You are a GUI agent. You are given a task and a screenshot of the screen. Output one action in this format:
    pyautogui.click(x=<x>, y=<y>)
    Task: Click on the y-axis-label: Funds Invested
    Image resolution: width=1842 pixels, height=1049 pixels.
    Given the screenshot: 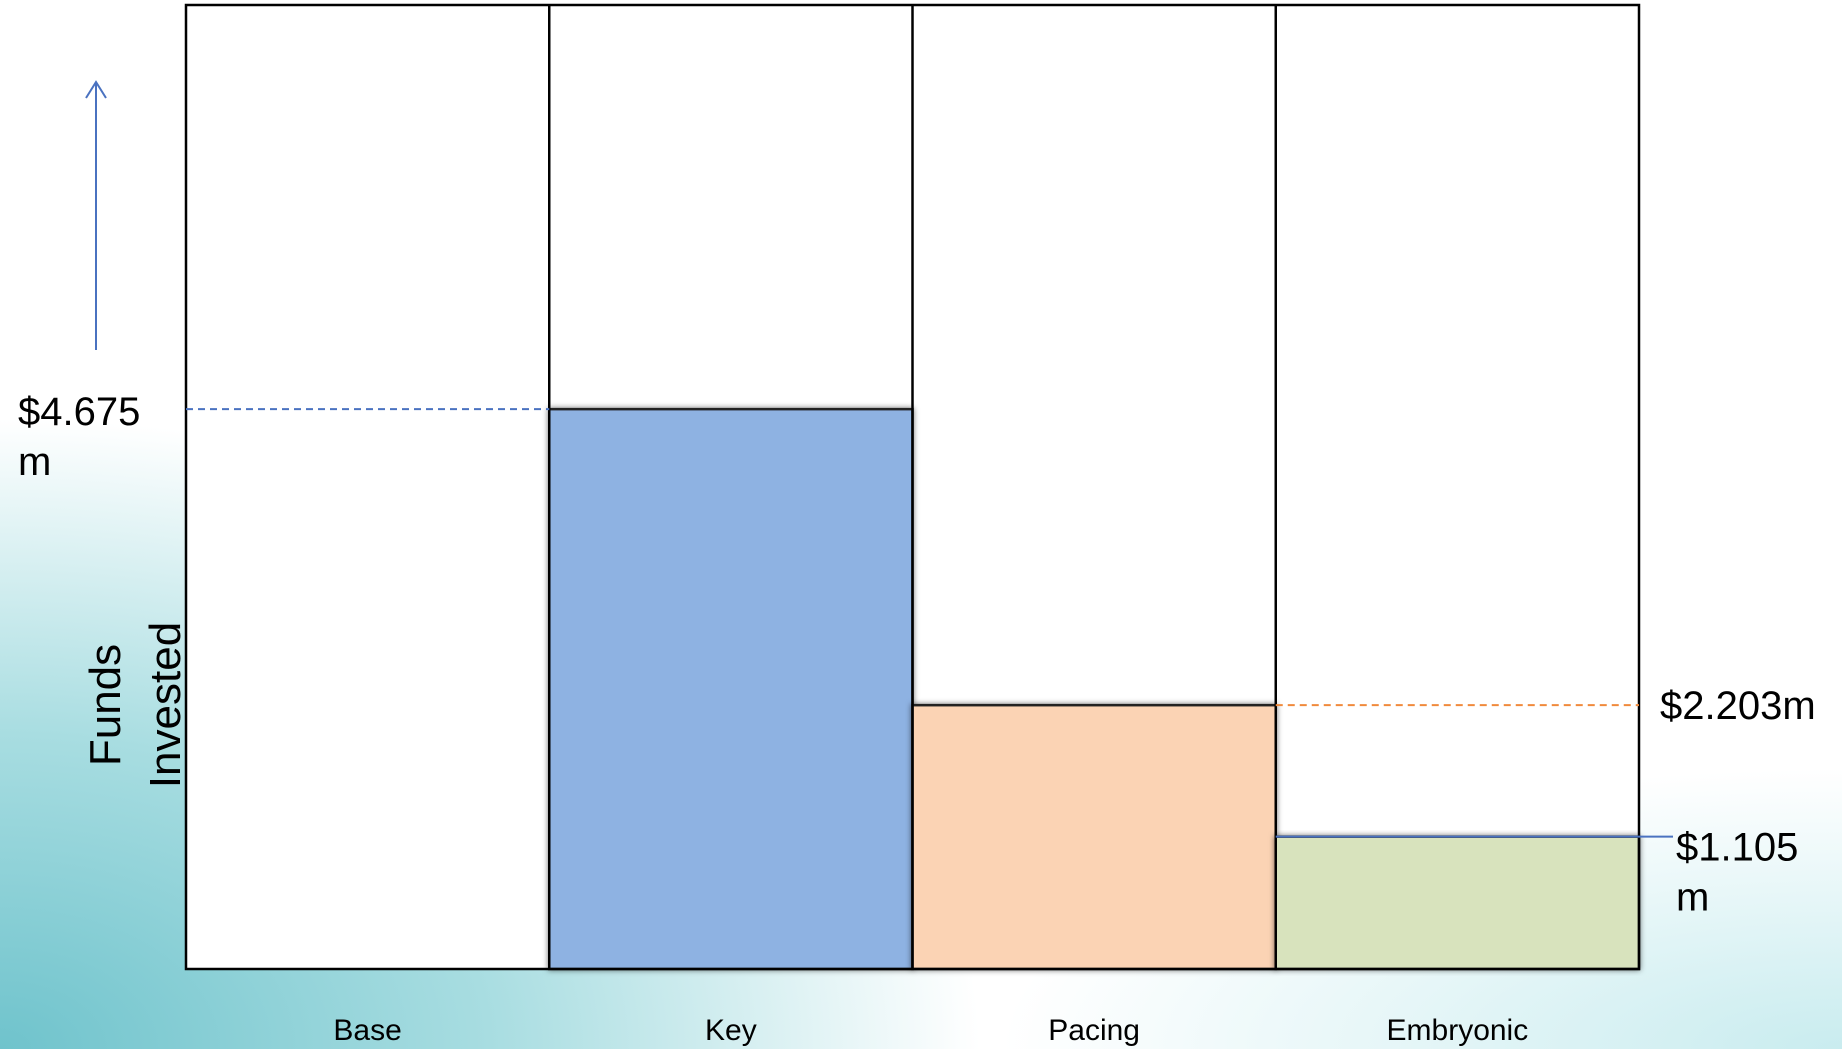 What is the action you would take?
    pyautogui.click(x=135, y=705)
    